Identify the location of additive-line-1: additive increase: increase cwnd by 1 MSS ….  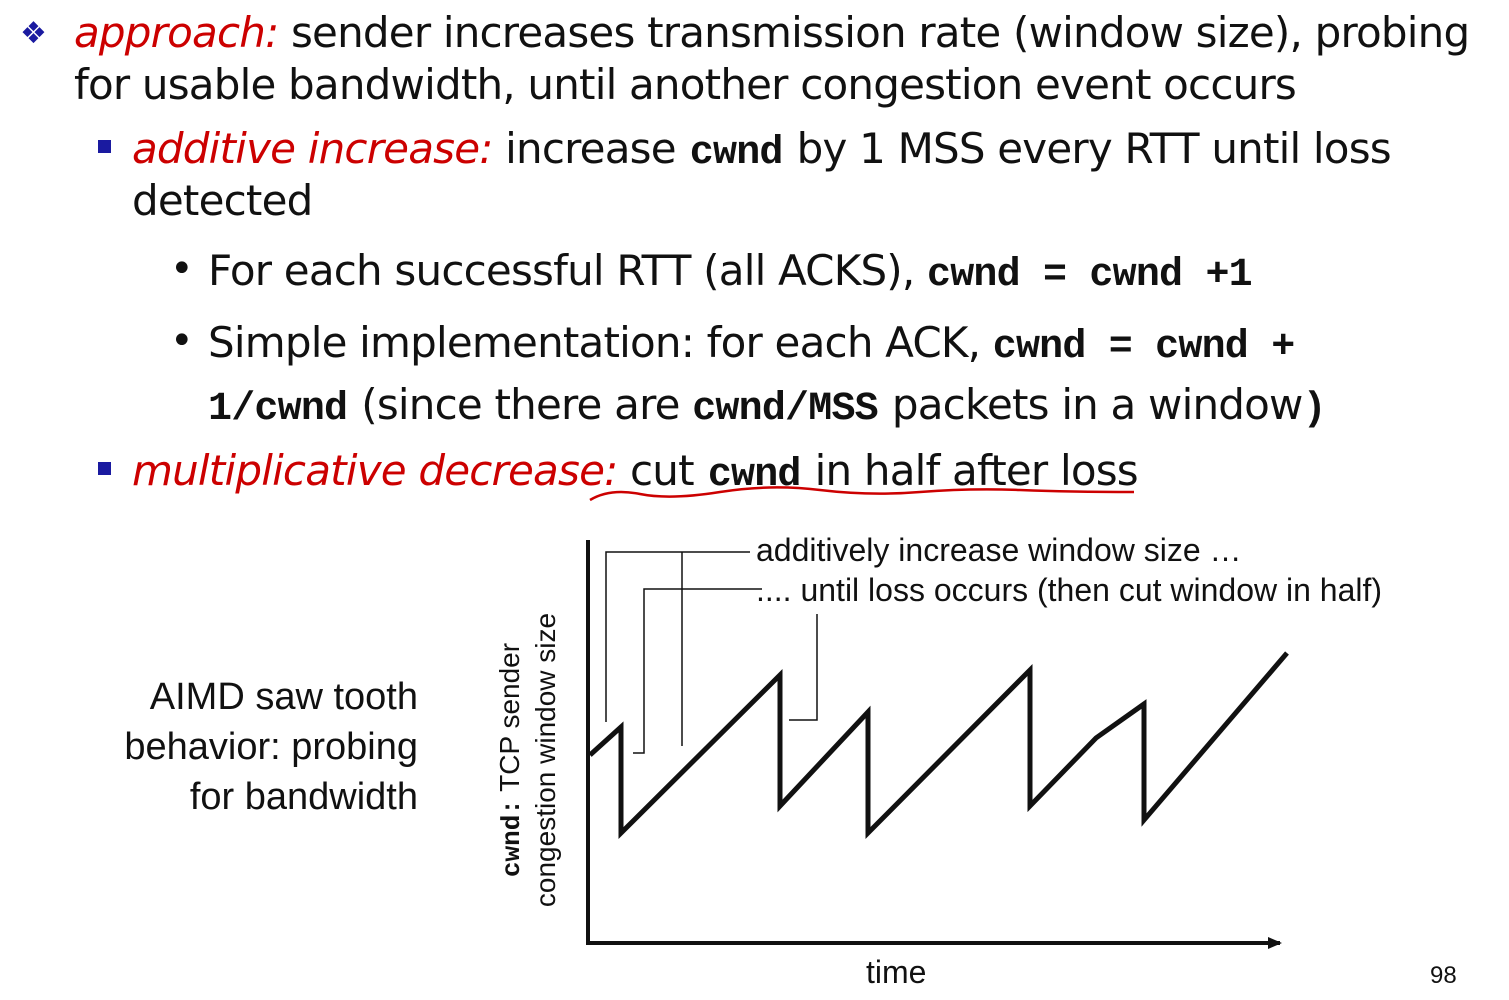
(762, 150).